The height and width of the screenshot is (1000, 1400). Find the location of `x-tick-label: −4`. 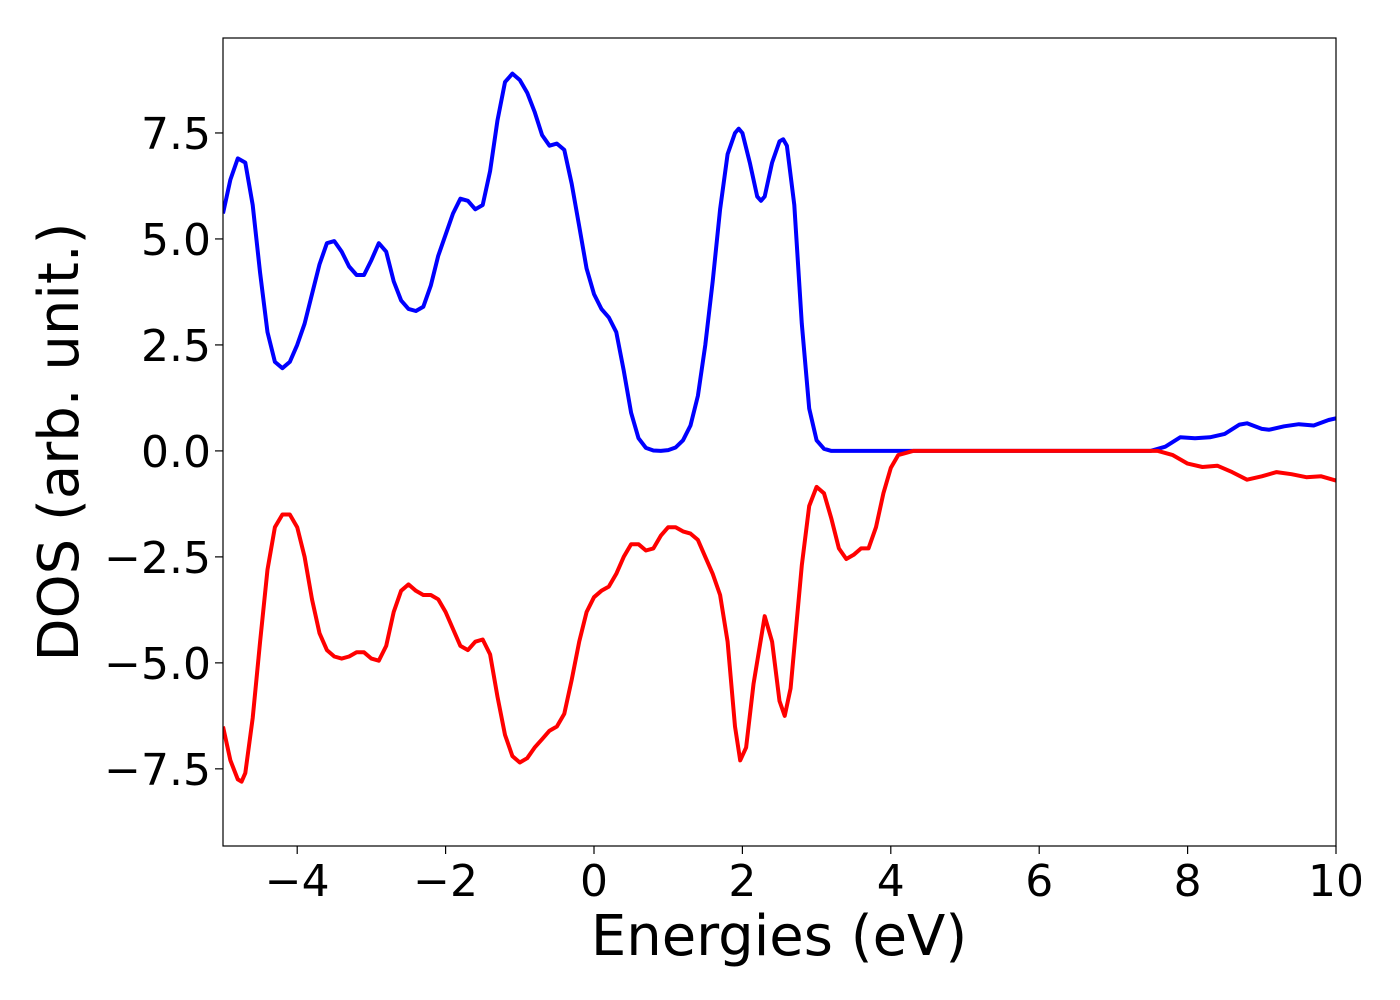

x-tick-label: −4 is located at coordinates (297, 881).